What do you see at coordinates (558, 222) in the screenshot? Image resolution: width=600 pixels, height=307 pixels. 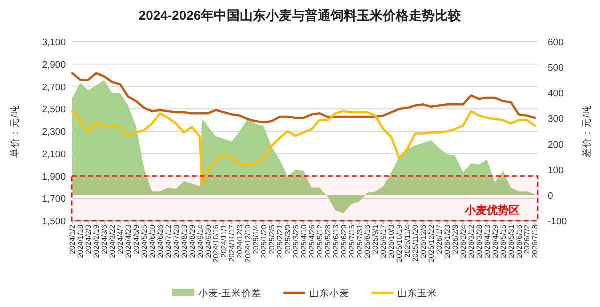 I see `y2-tick-label: -100` at bounding box center [558, 222].